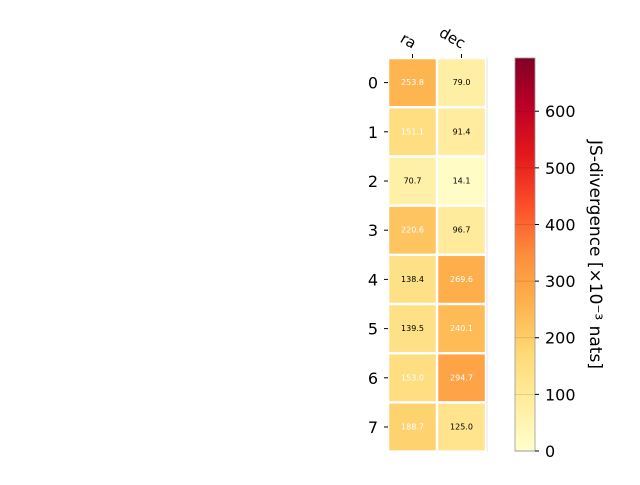  What do you see at coordinates (433, 40) in the screenshot?
I see `x-axis-ticks: ra dec` at bounding box center [433, 40].